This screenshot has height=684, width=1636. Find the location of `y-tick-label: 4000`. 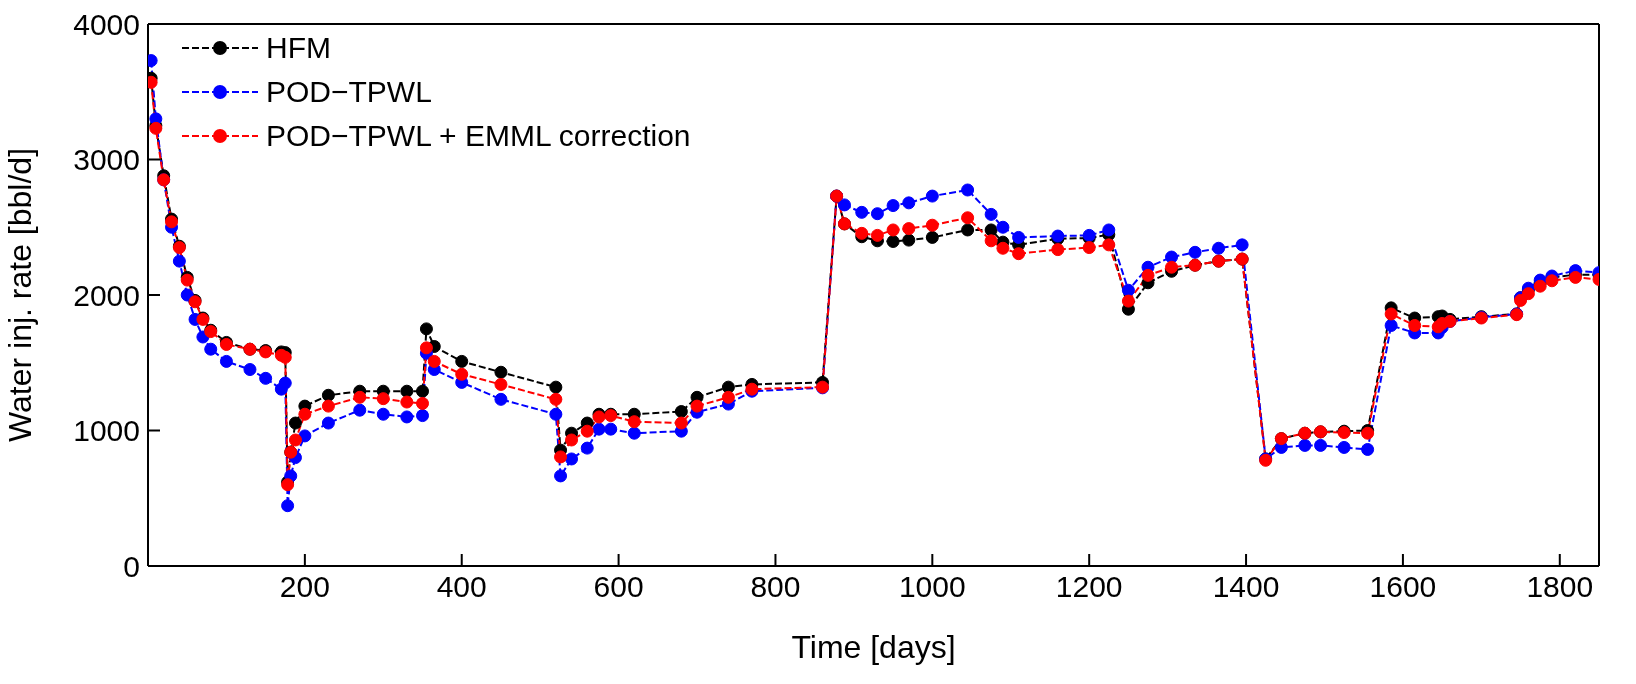

y-tick-label: 4000 is located at coordinates (106, 24).